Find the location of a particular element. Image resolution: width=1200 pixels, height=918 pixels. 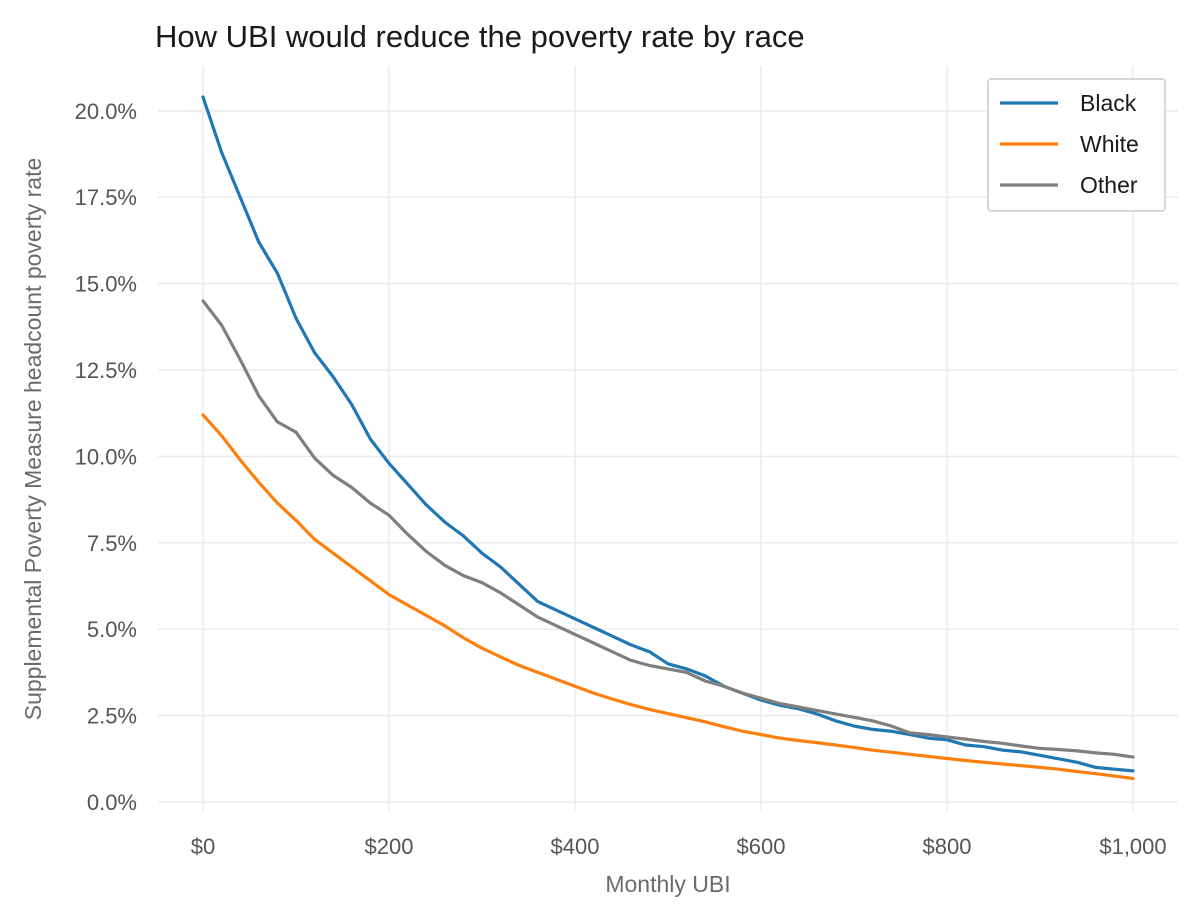

legend: Black White Other is located at coordinates (1076, 145).